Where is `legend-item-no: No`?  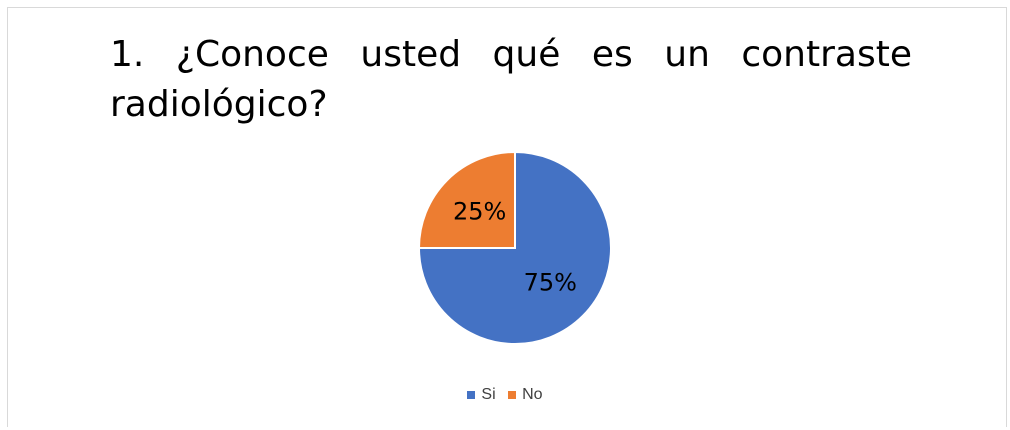
legend-item-no: No is located at coordinates (525, 395).